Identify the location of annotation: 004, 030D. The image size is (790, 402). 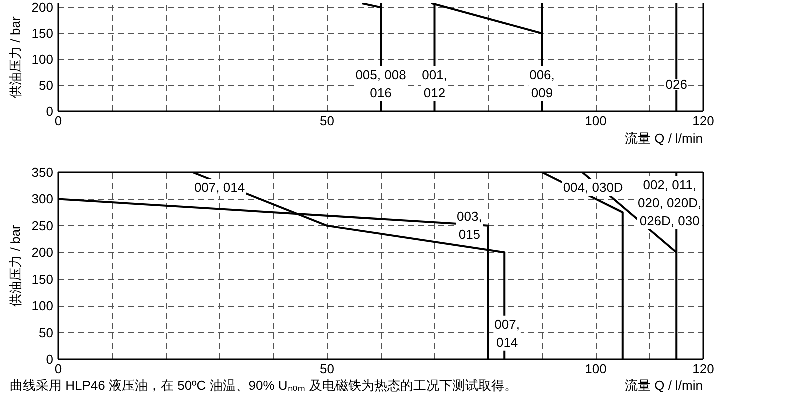
(593, 187).